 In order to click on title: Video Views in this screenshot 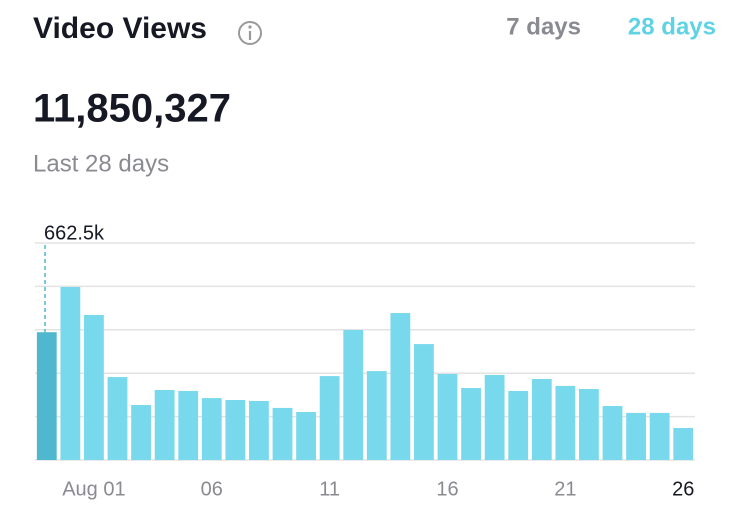, I will do `click(120, 28)`.